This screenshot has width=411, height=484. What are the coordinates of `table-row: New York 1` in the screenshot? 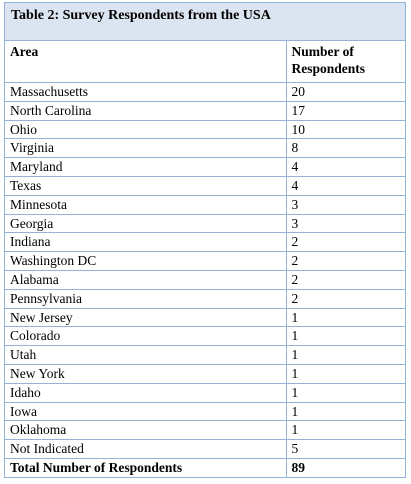 It's located at (205, 373).